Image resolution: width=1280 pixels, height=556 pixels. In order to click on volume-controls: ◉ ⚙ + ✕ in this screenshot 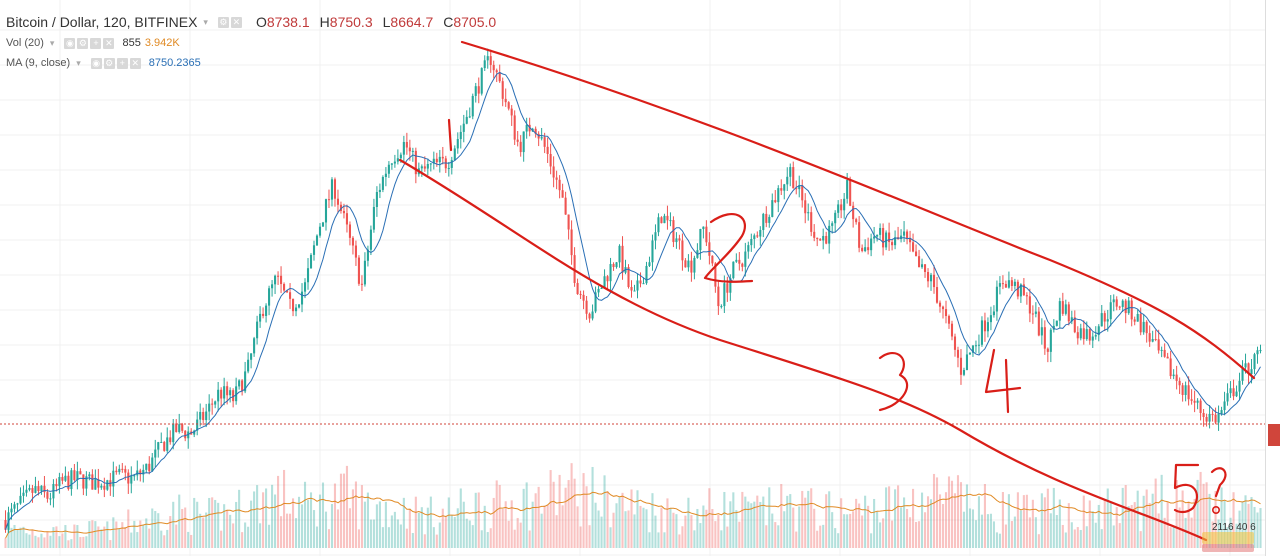, I will do `click(89, 43)`.